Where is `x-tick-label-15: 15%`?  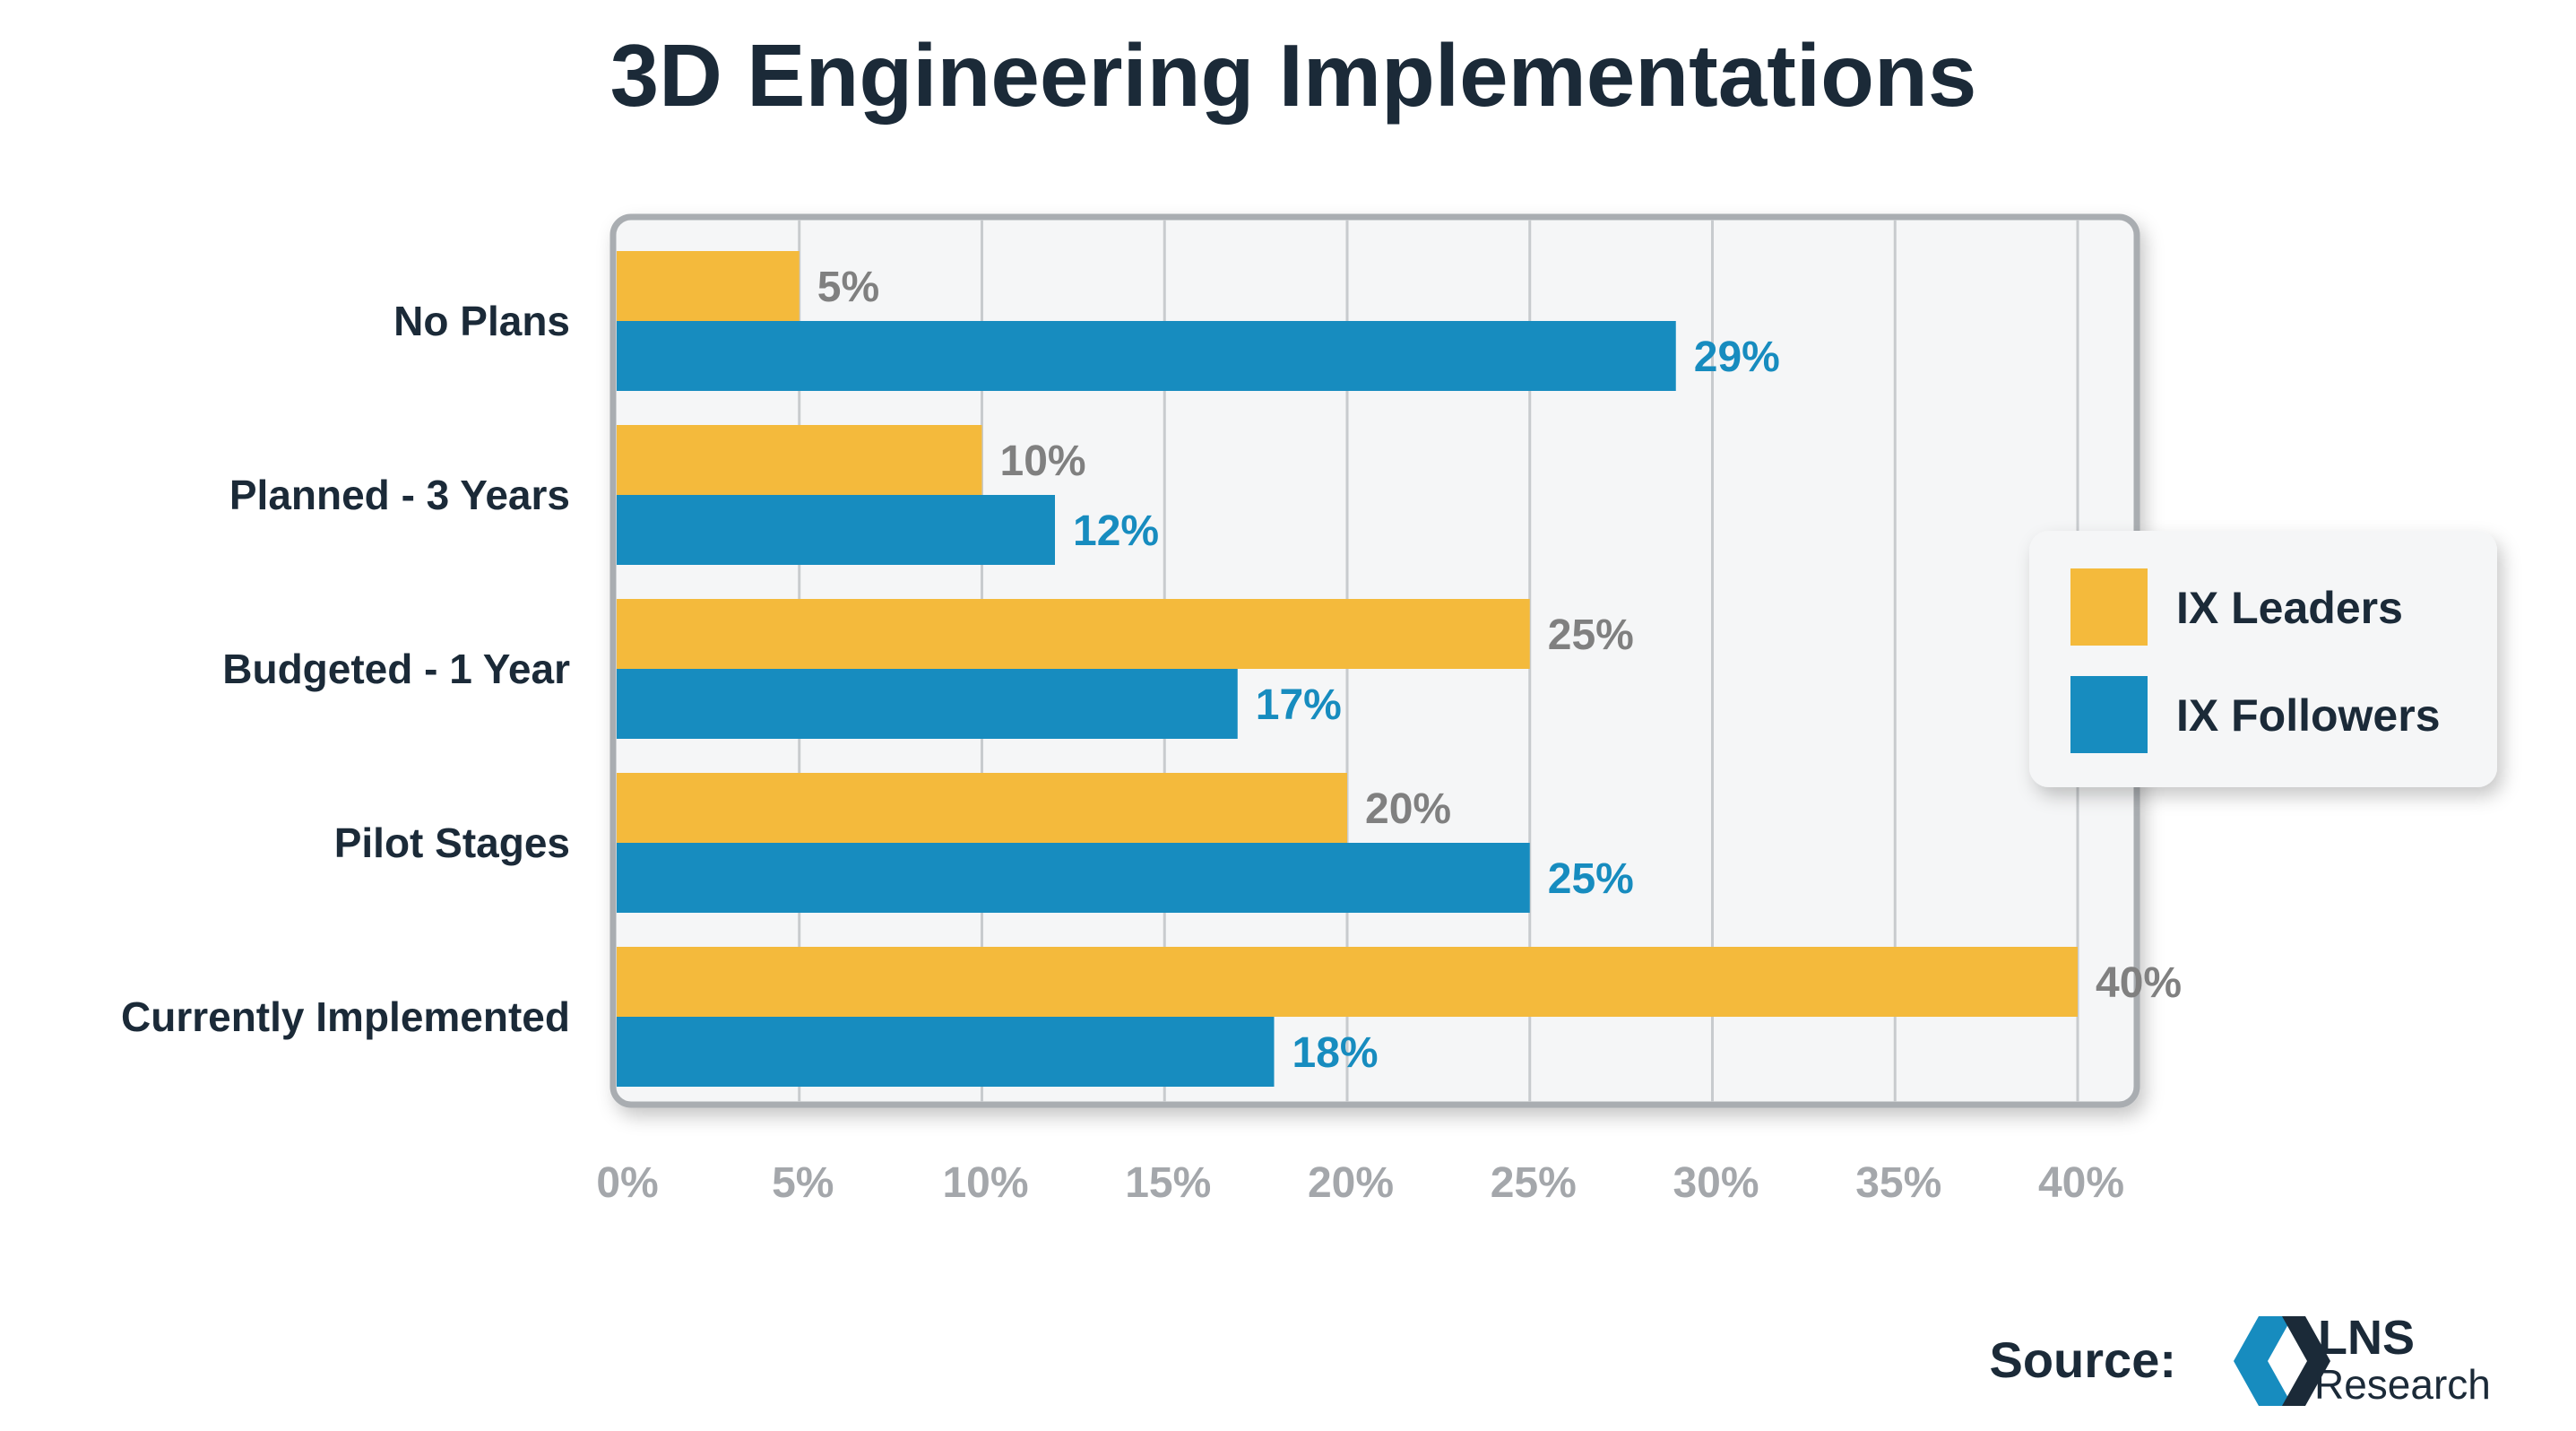
x-tick-label-15: 15% is located at coordinates (1168, 1183).